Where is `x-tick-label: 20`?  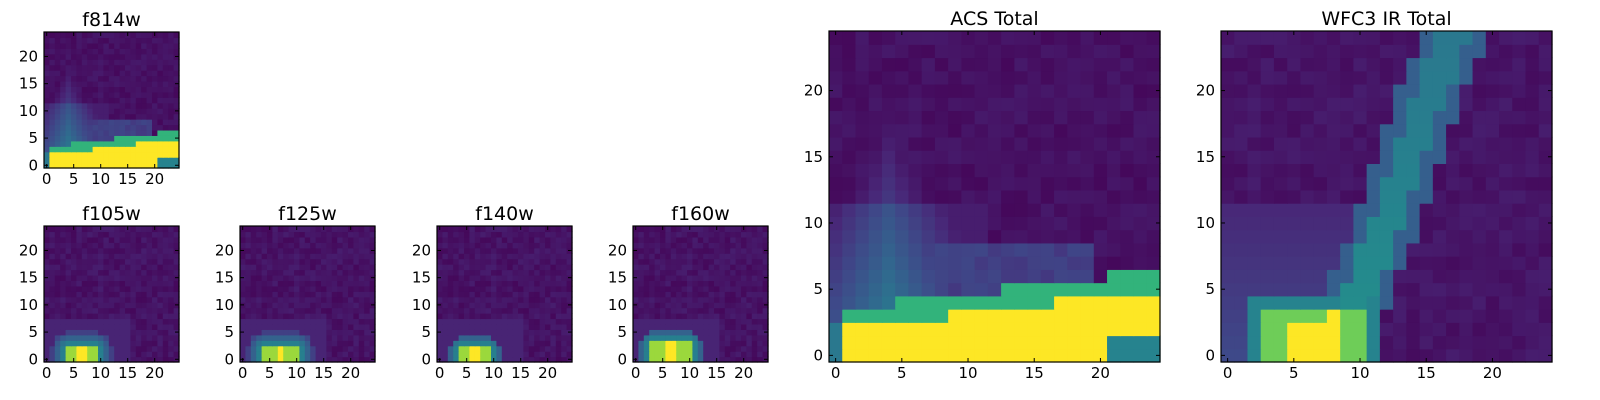 x-tick-label: 20 is located at coordinates (1492, 373).